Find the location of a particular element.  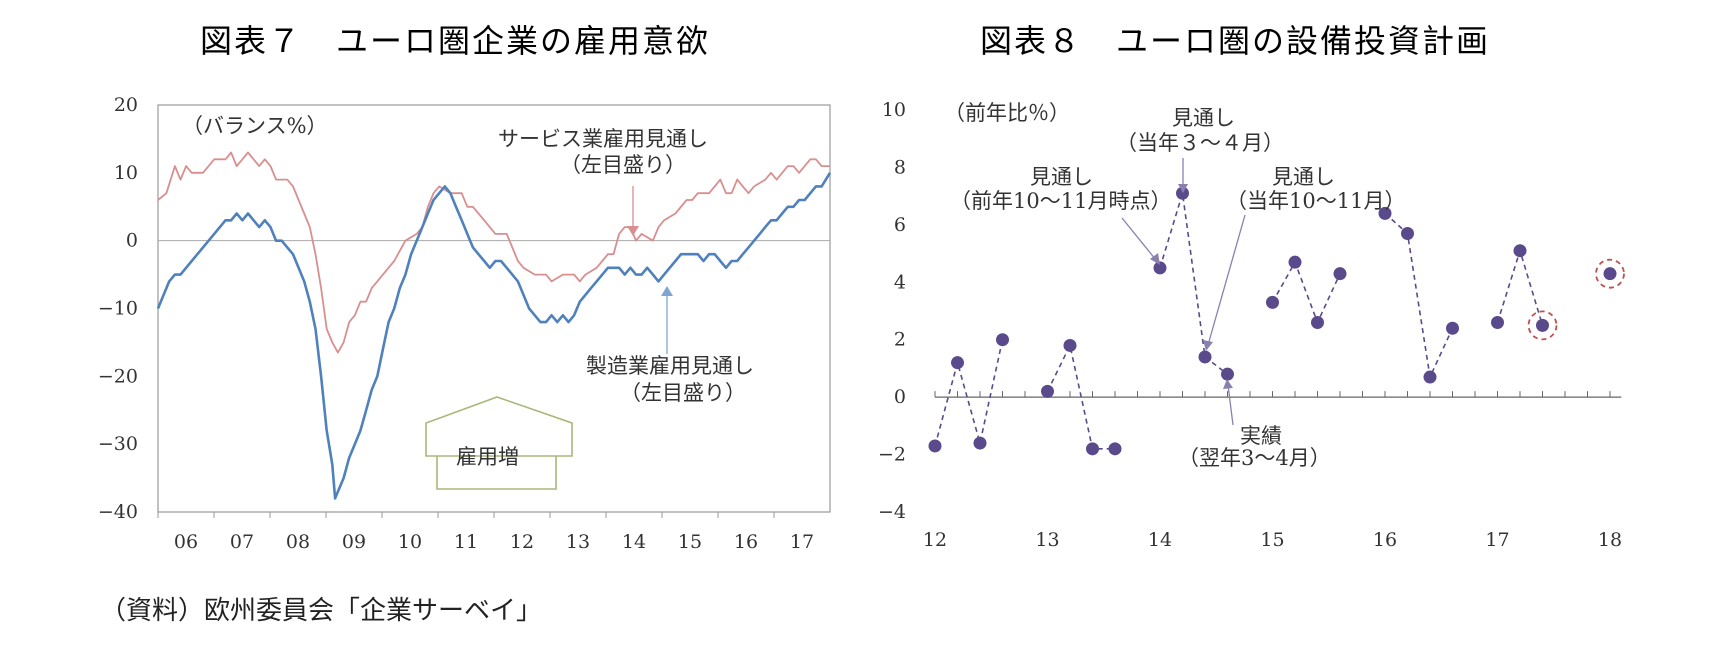

chart2-unit-label: （前年比％） is located at coordinates (1007, 113).